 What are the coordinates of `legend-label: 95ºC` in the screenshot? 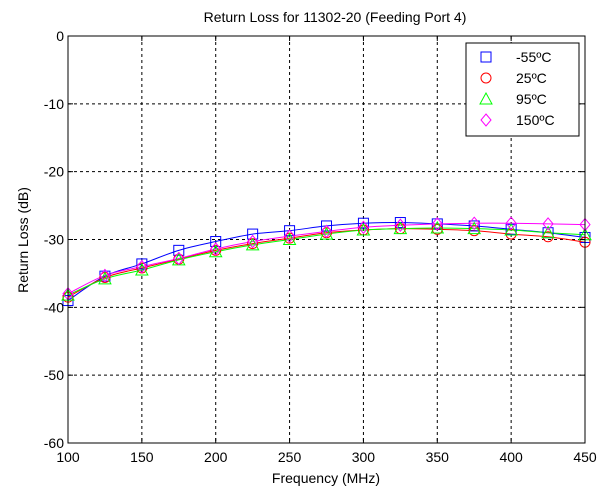 It's located at (531, 99).